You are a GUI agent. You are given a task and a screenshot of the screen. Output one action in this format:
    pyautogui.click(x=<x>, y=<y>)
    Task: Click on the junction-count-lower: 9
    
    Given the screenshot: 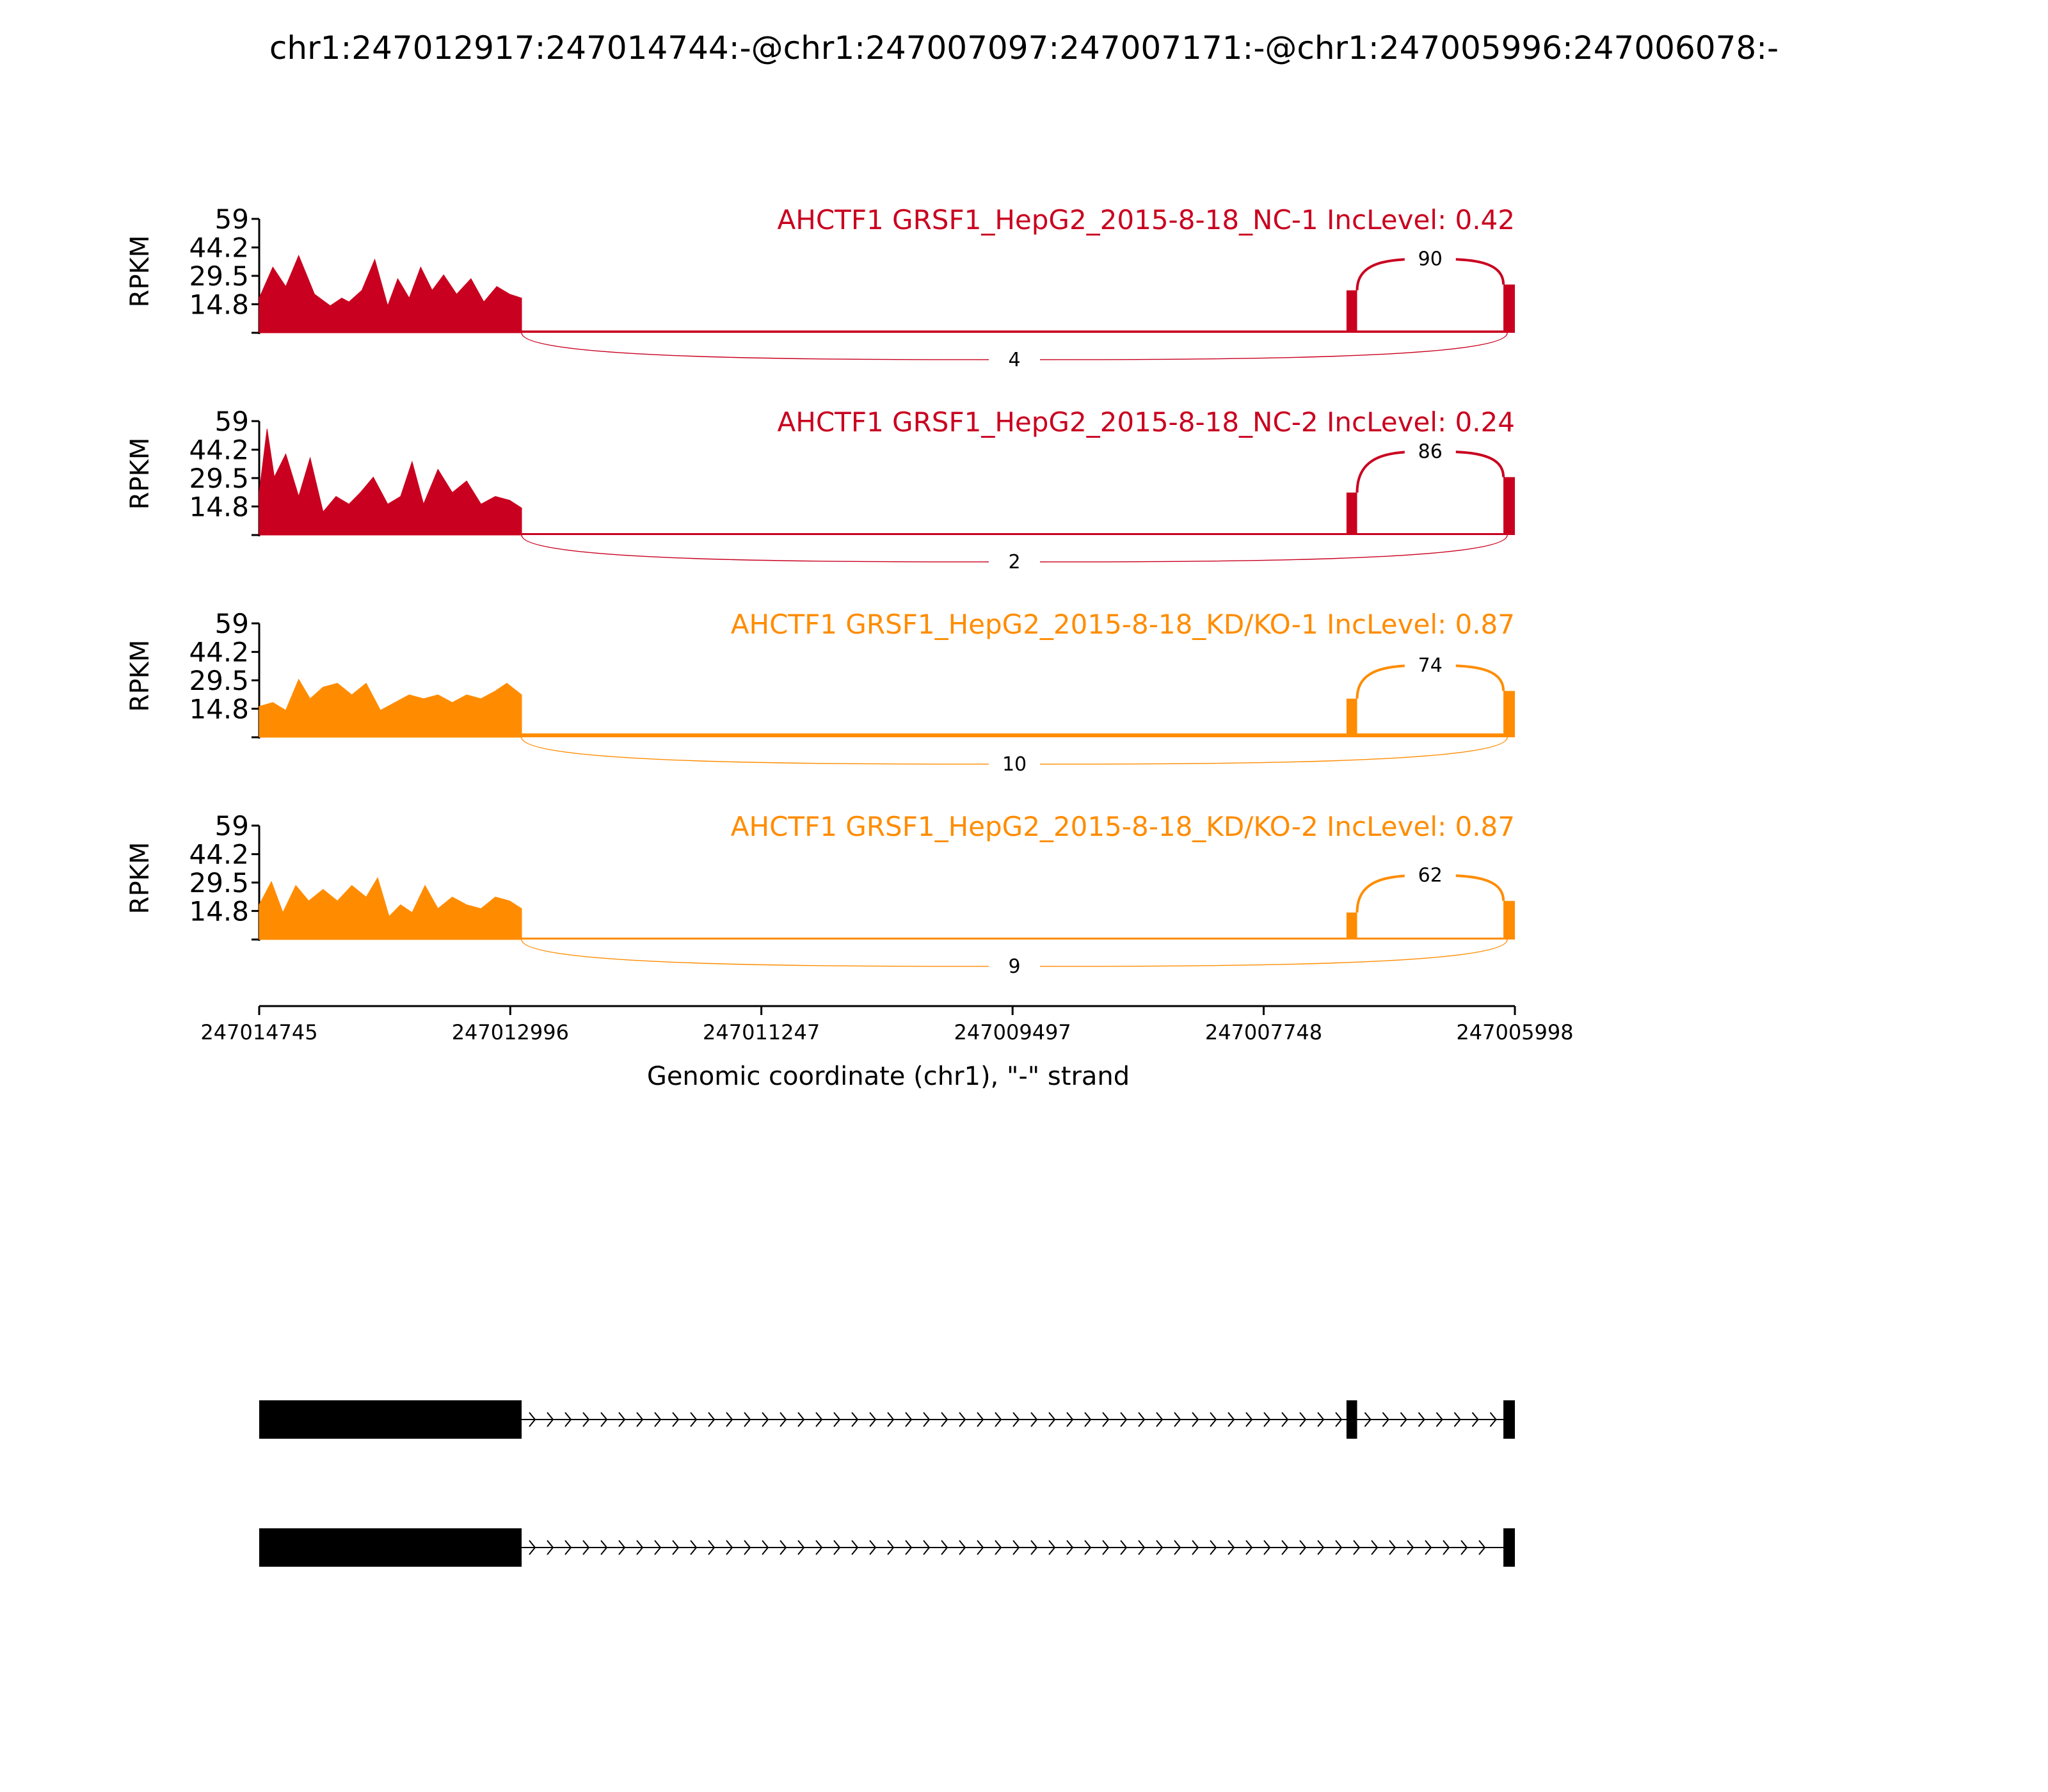 What is the action you would take?
    pyautogui.click(x=1014, y=967)
    